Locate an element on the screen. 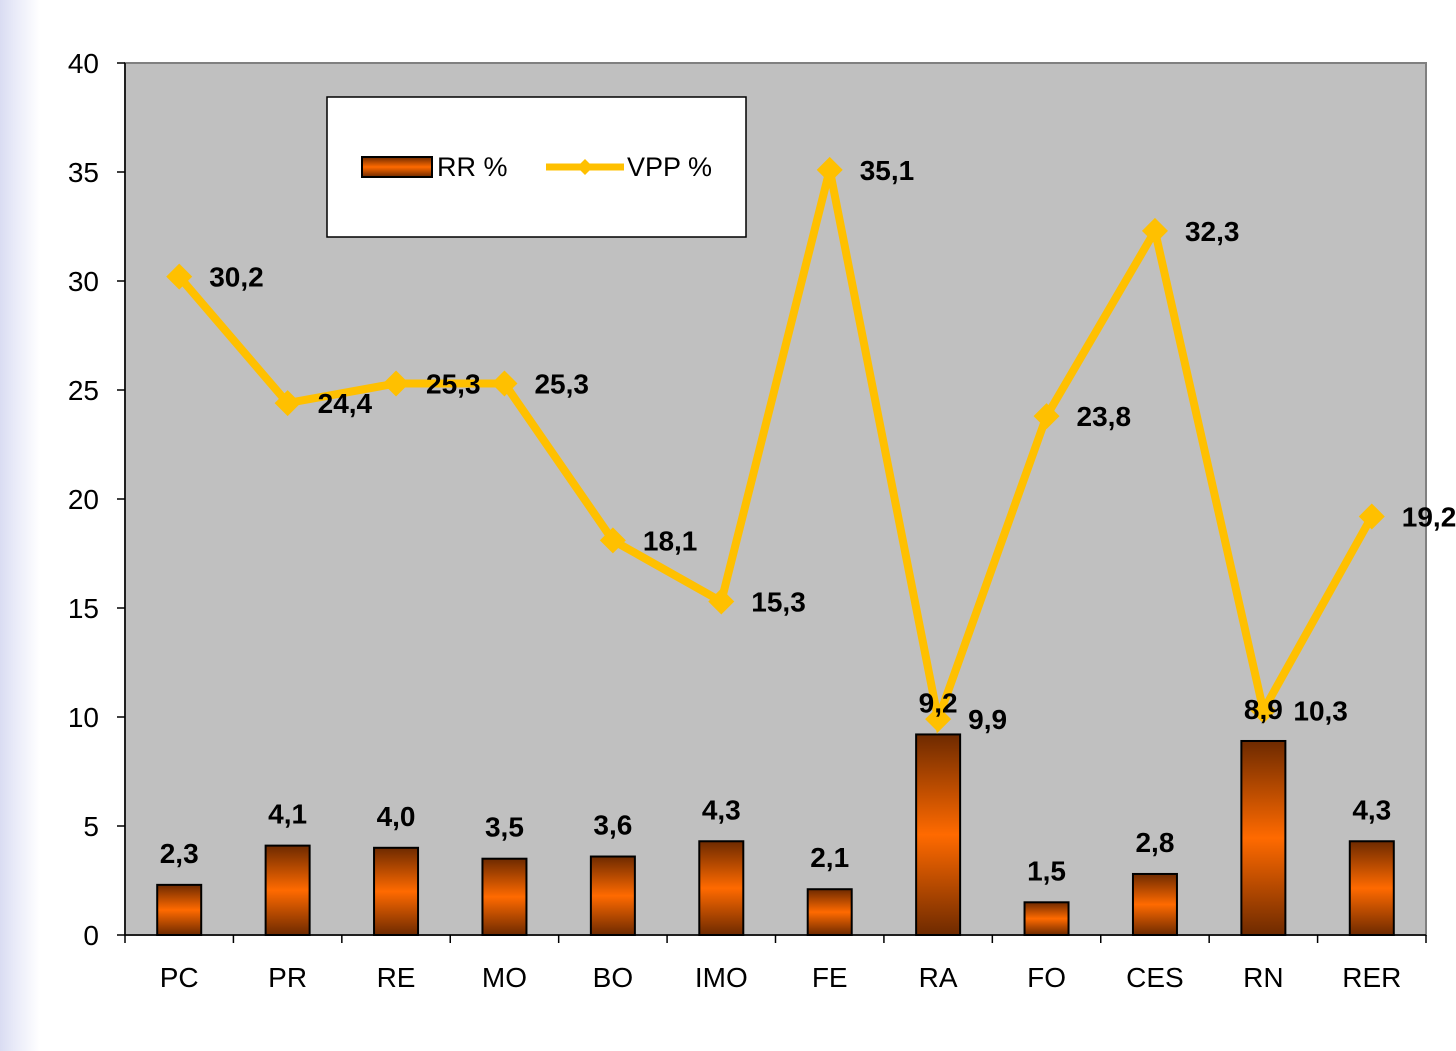 The height and width of the screenshot is (1051, 1456). rr-data-label: 8,9 is located at coordinates (1263, 709).